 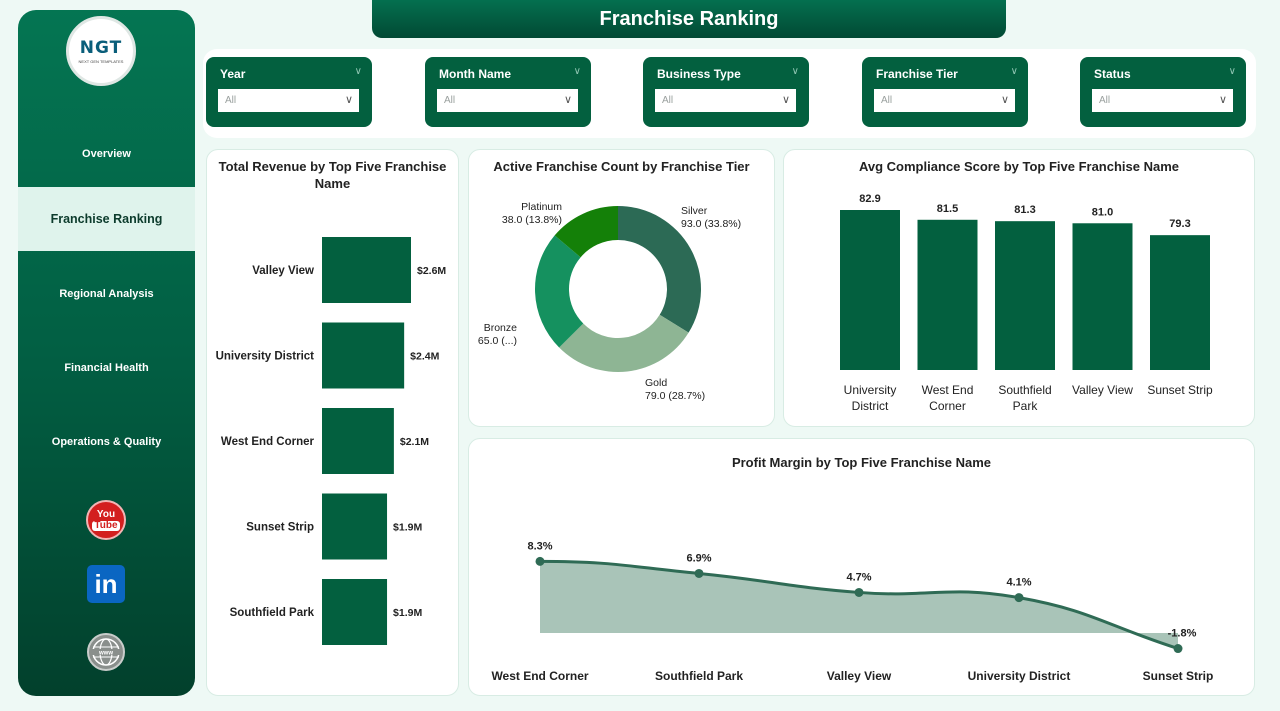 I want to click on filter-business-type: Business Type ∨ All ∨, so click(x=726, y=92).